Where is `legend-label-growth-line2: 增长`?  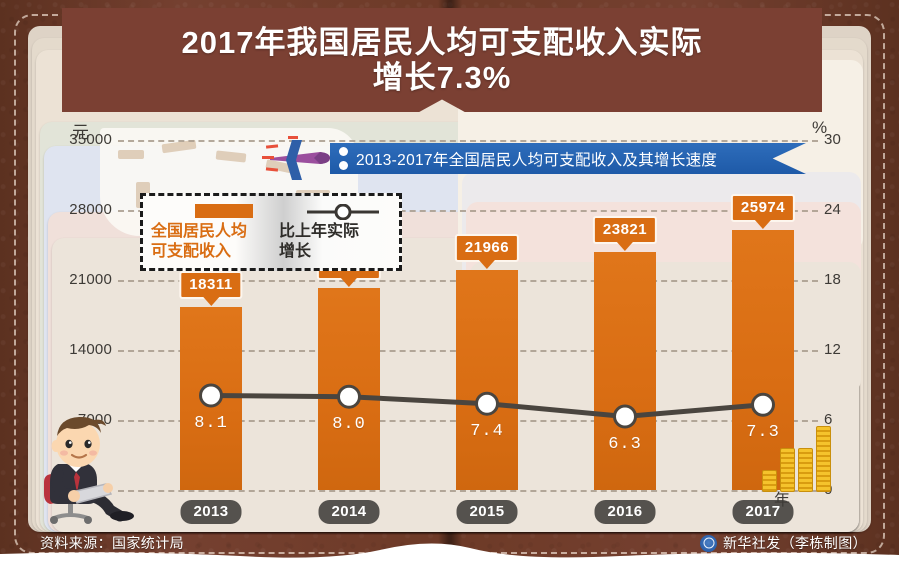
legend-label-growth-line2: 增长 is located at coordinates (295, 251).